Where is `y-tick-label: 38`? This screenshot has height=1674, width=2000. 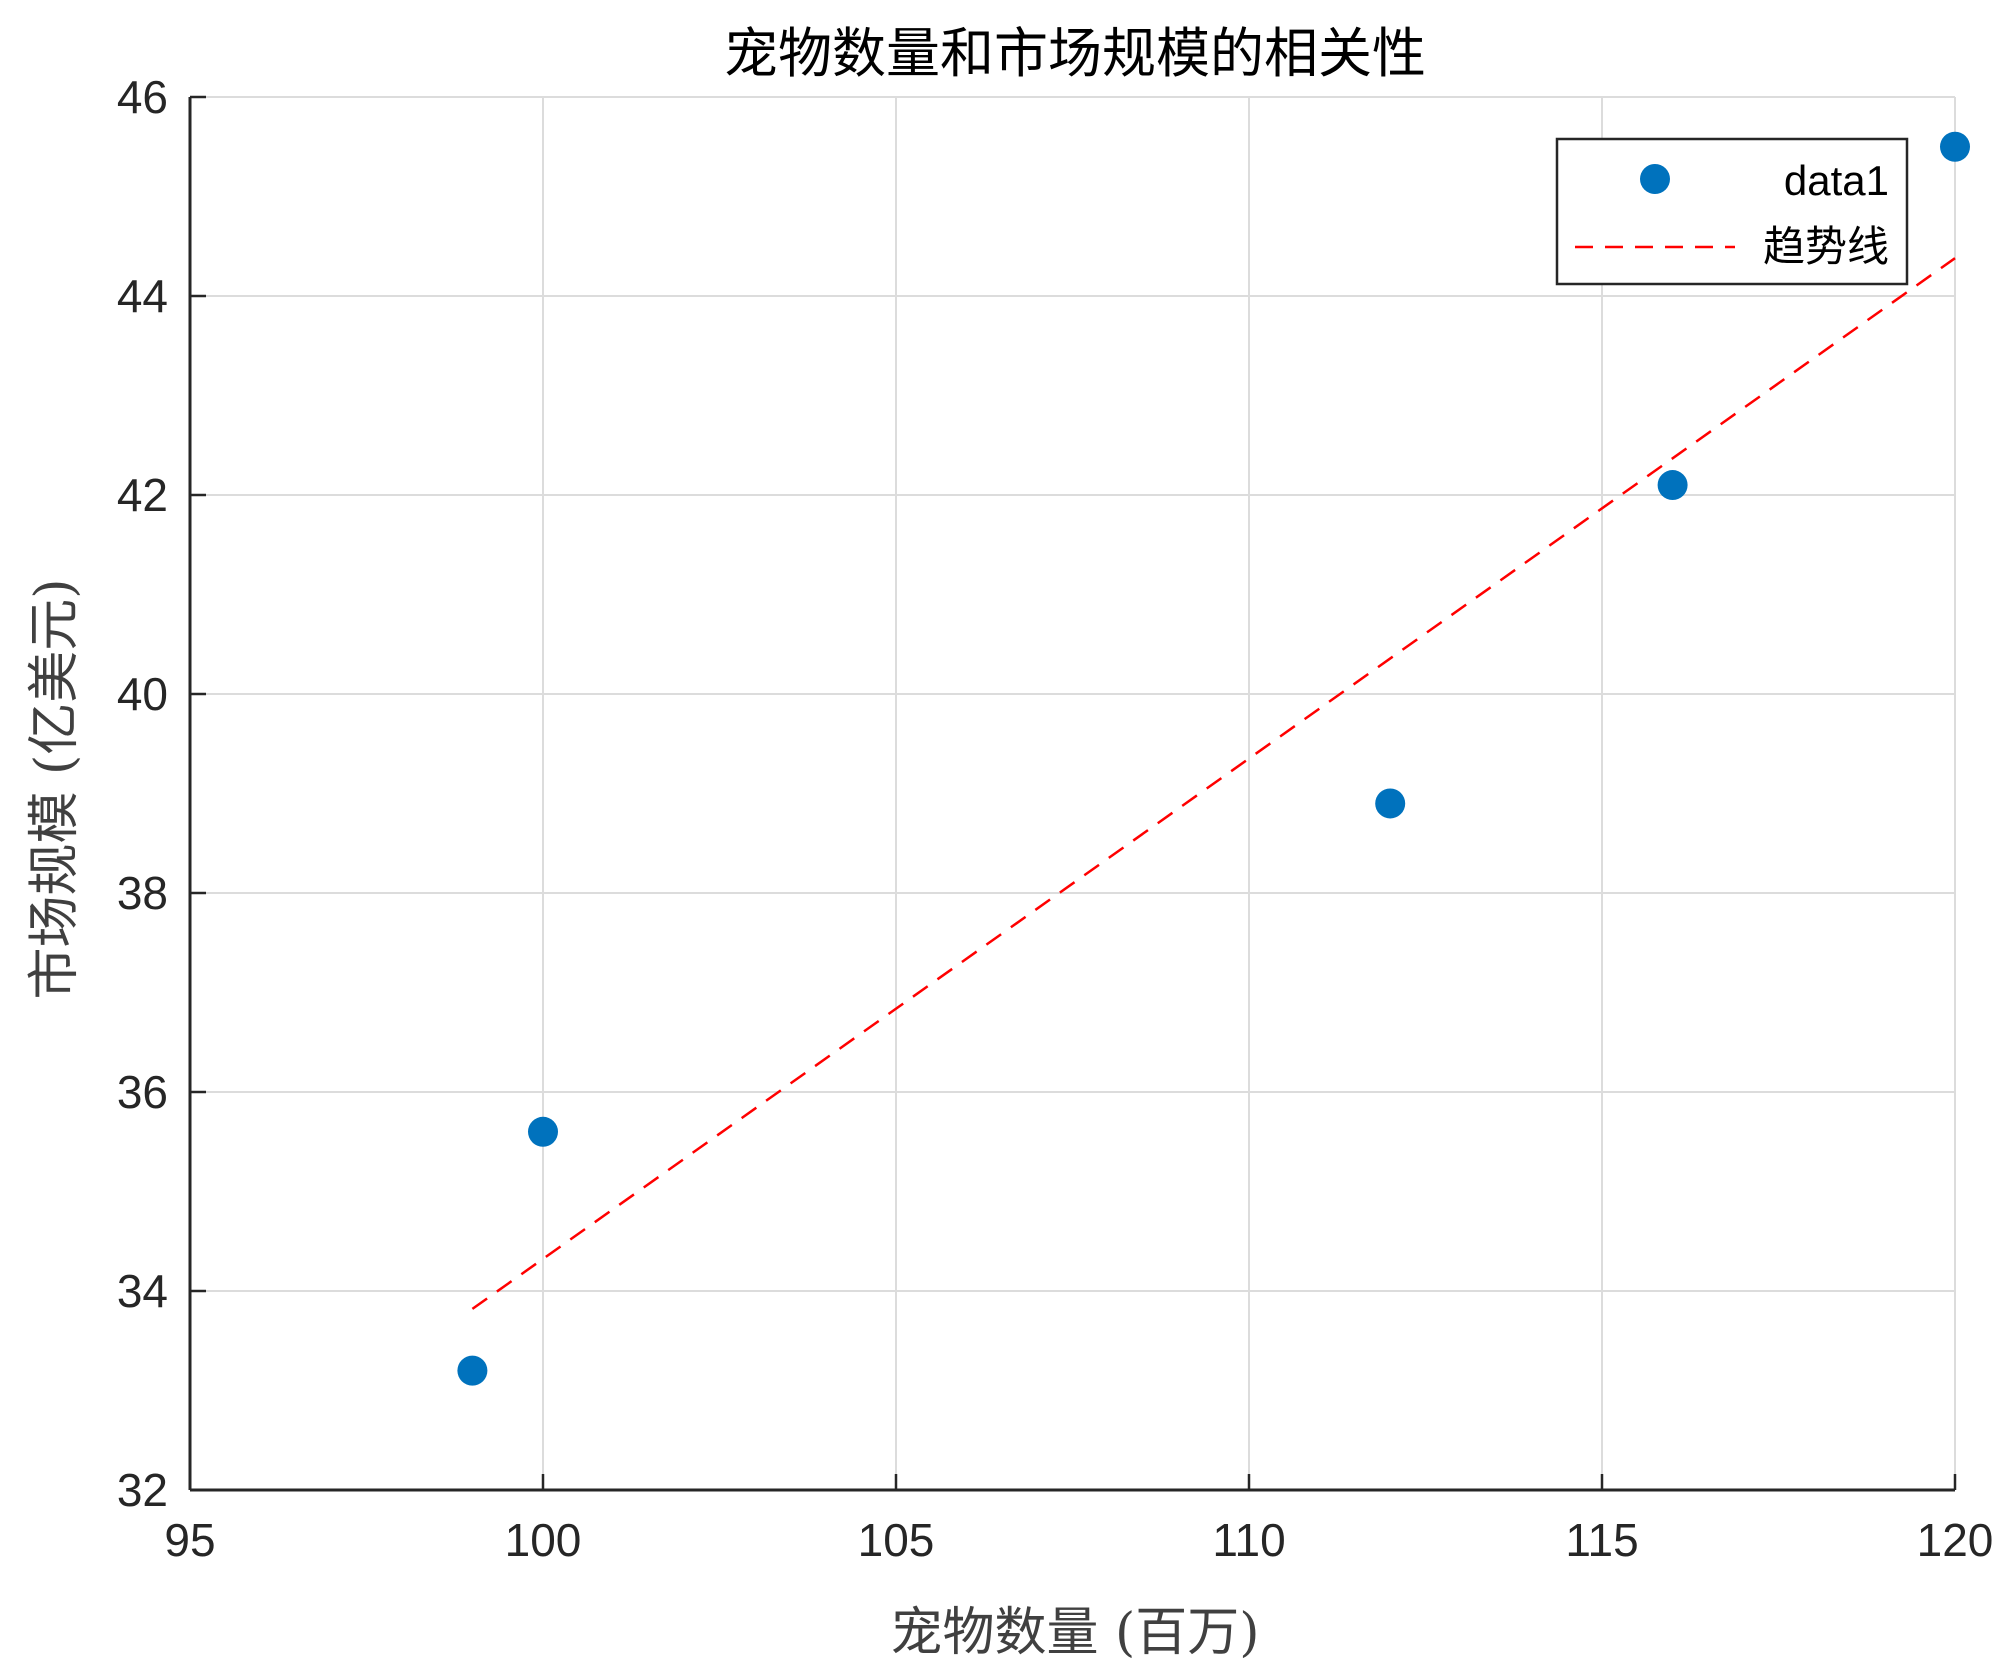
y-tick-label: 38 is located at coordinates (142, 893).